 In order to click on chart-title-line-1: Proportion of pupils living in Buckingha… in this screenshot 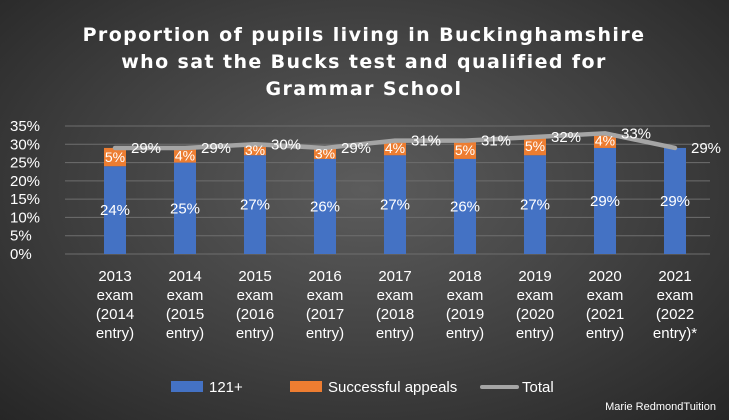, I will do `click(364, 35)`.